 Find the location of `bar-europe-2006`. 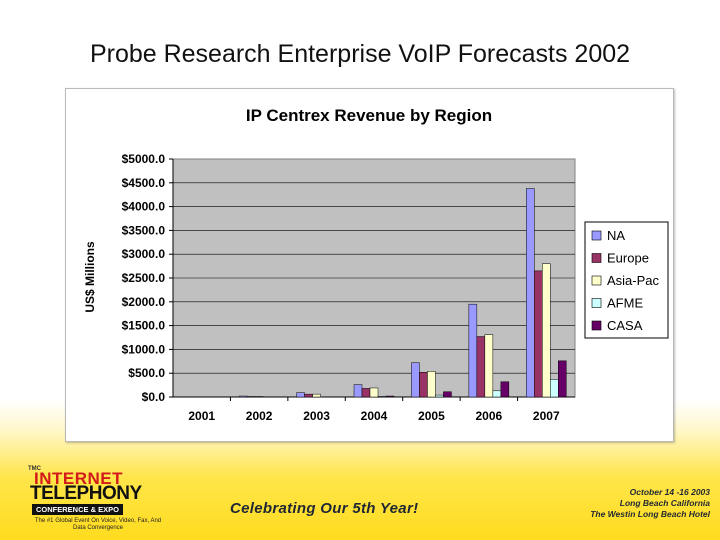

bar-europe-2006 is located at coordinates (481, 367).